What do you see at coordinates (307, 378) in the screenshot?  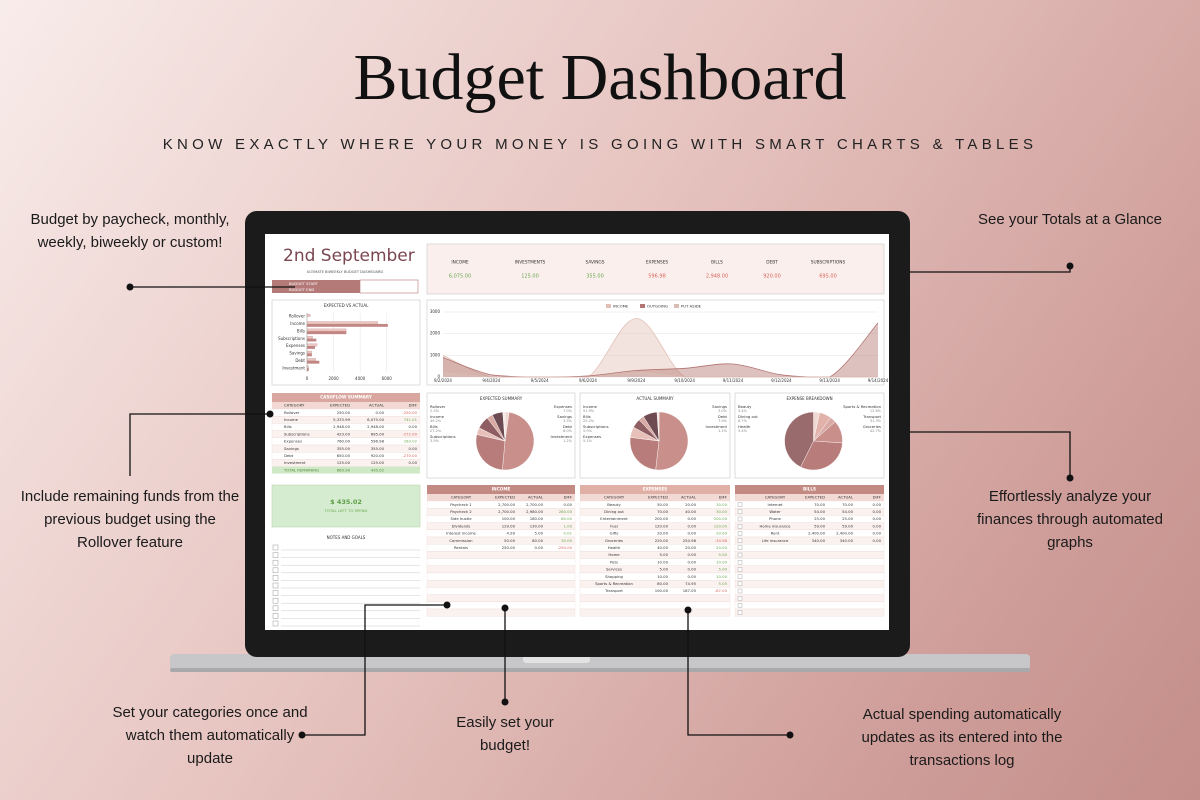 I see `x-tick-label: 0` at bounding box center [307, 378].